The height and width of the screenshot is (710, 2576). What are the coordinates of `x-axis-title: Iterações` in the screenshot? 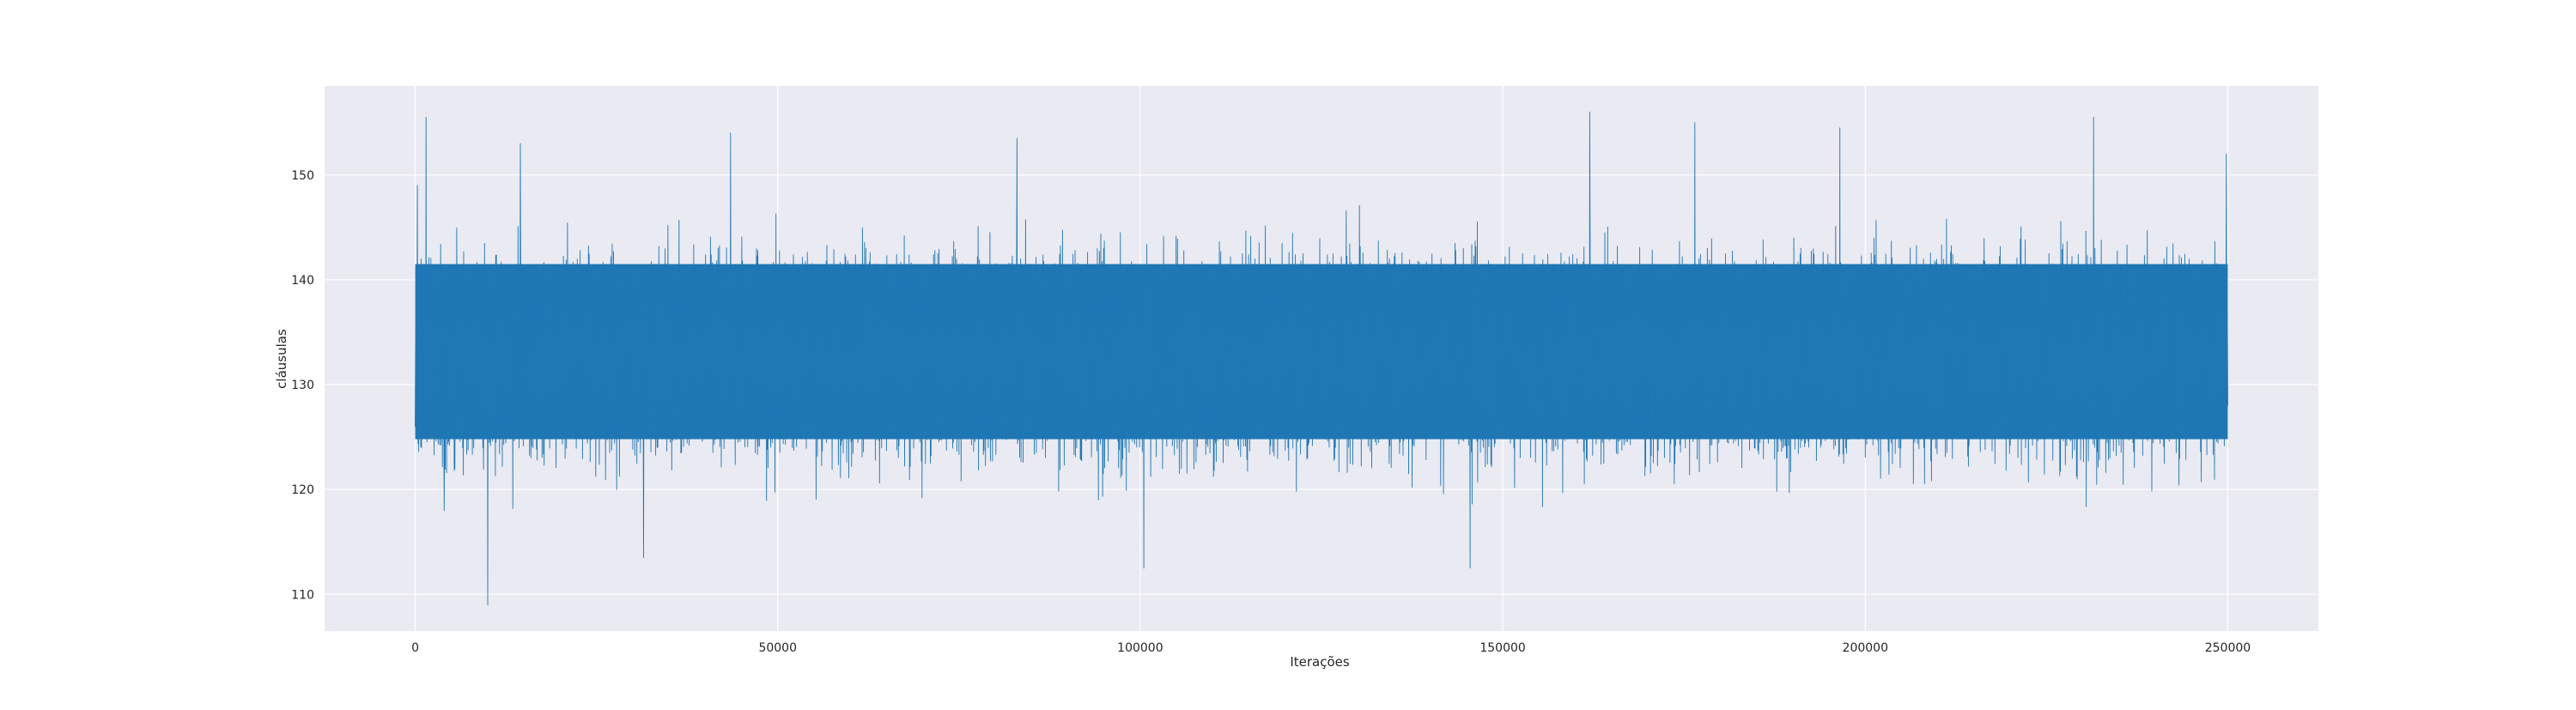 It's located at (1320, 662).